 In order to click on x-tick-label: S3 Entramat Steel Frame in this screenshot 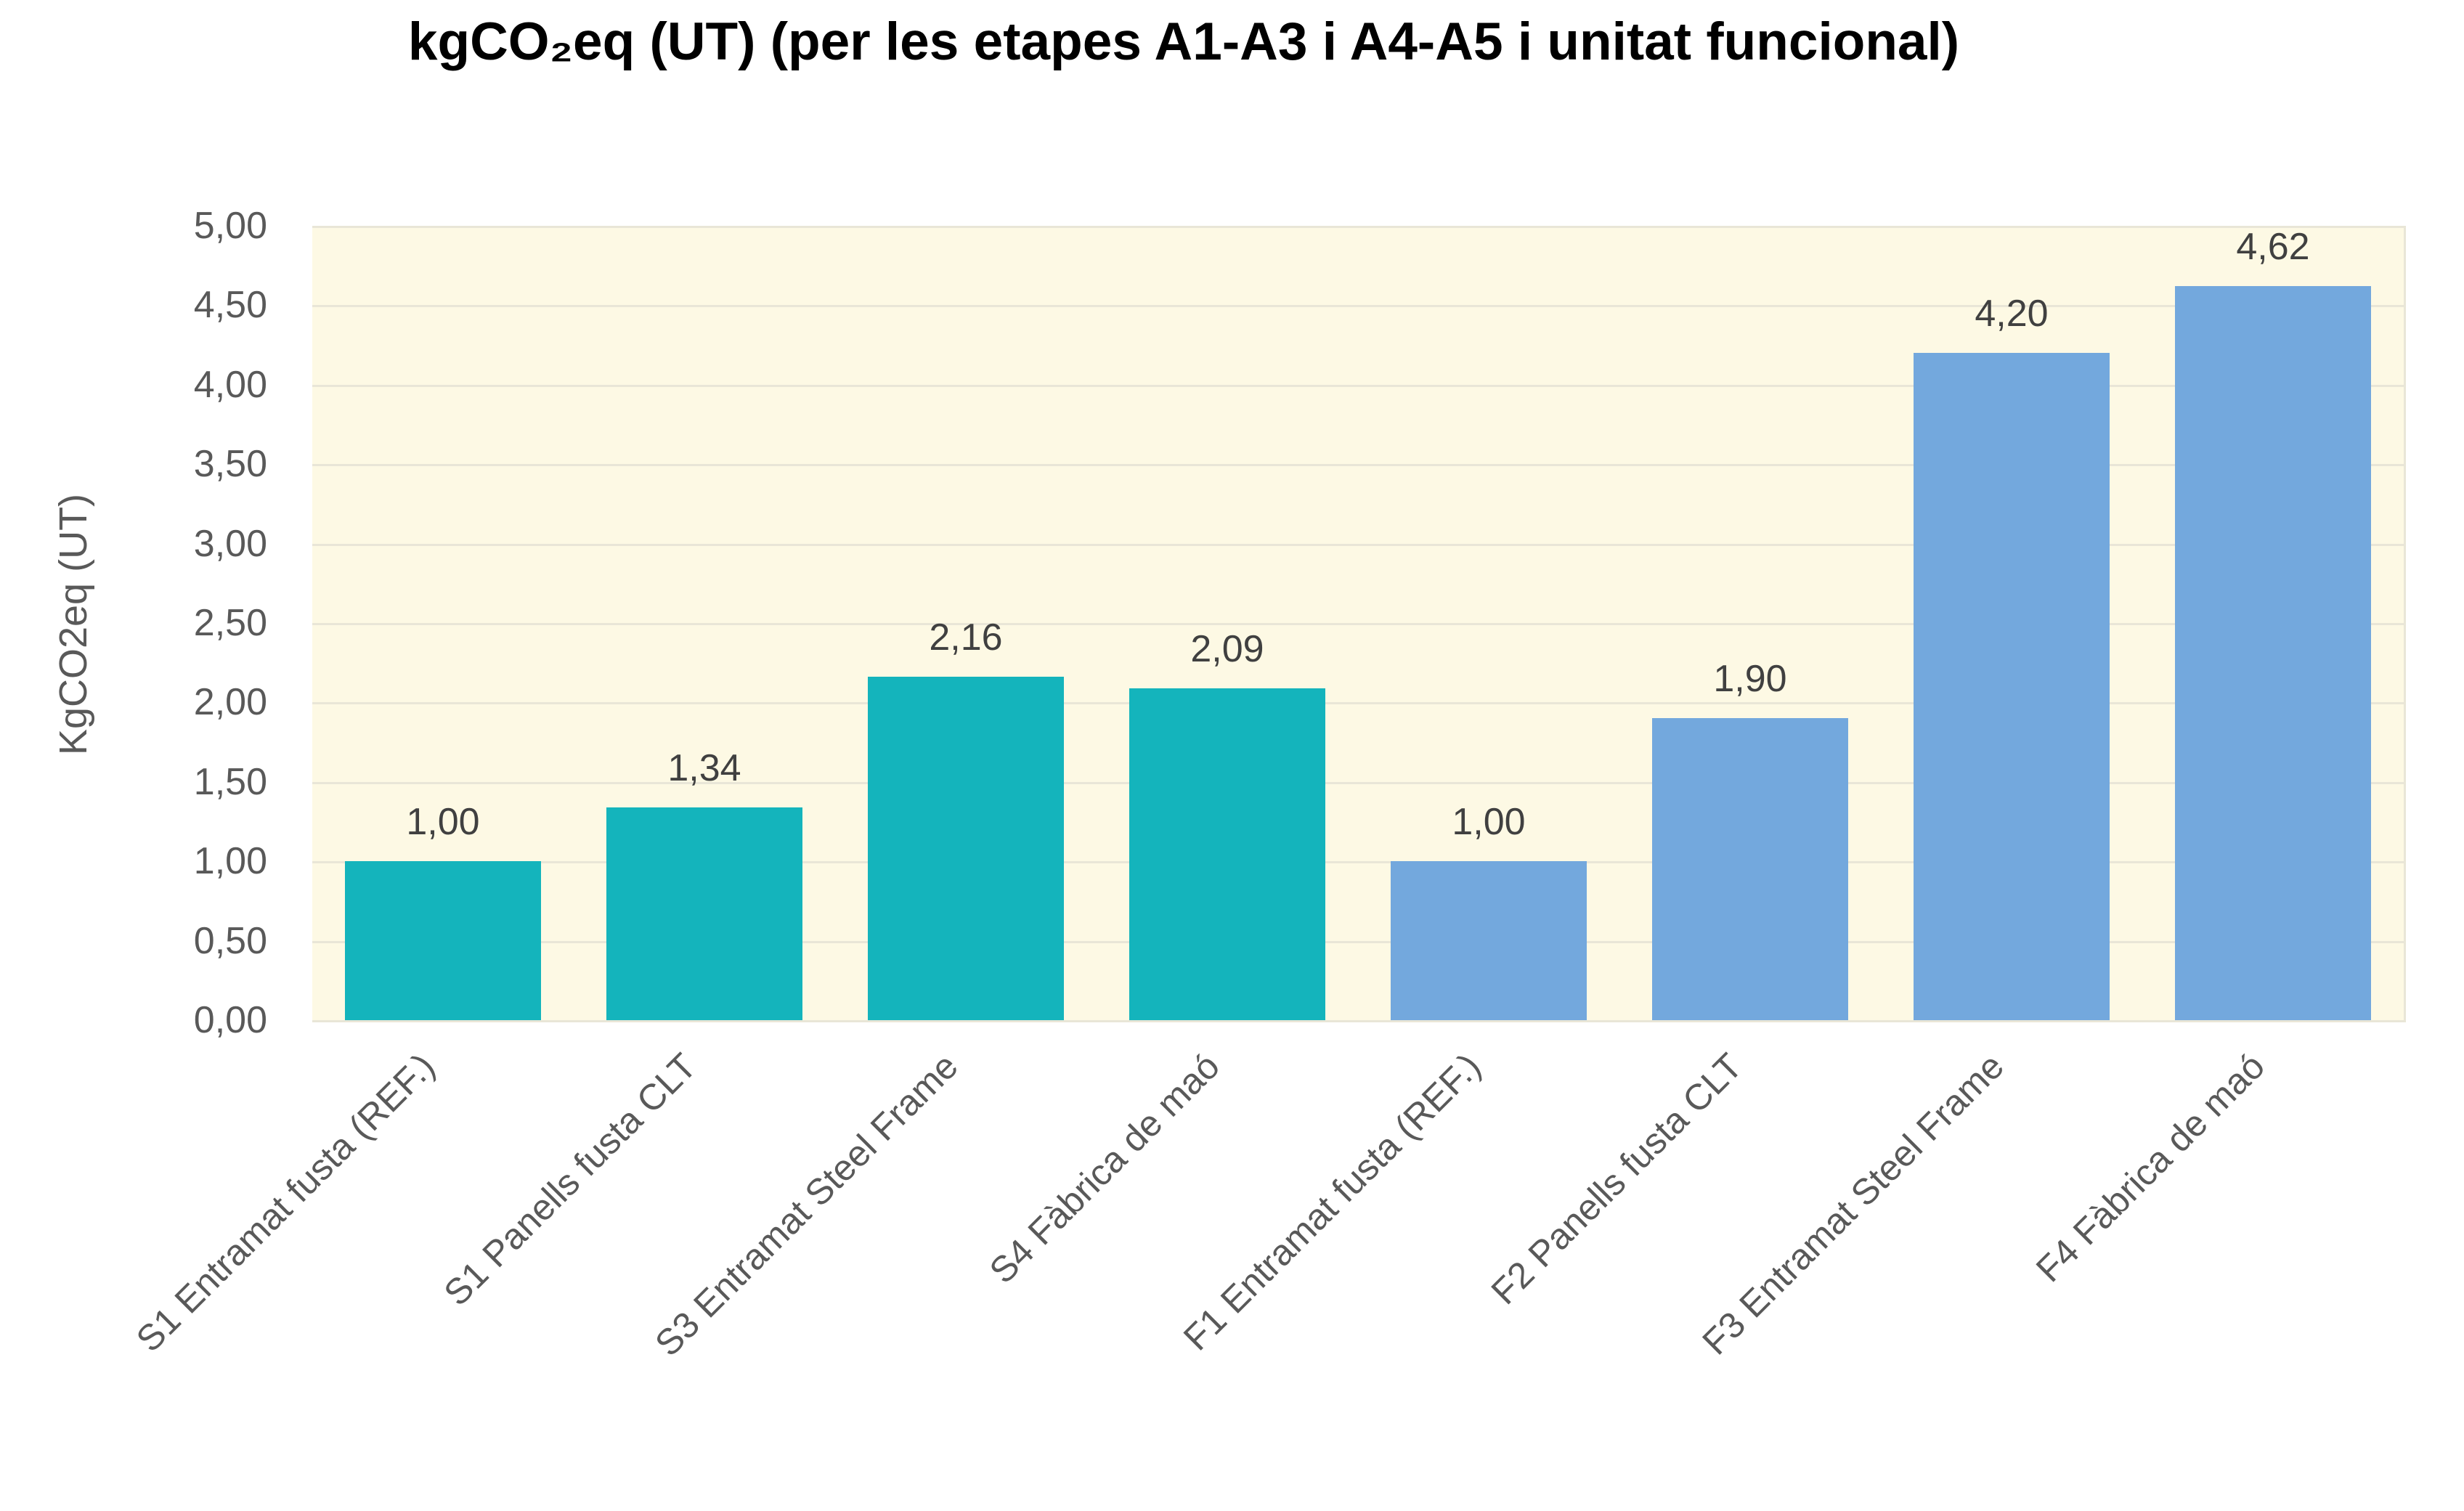, I will do `click(806, 1205)`.